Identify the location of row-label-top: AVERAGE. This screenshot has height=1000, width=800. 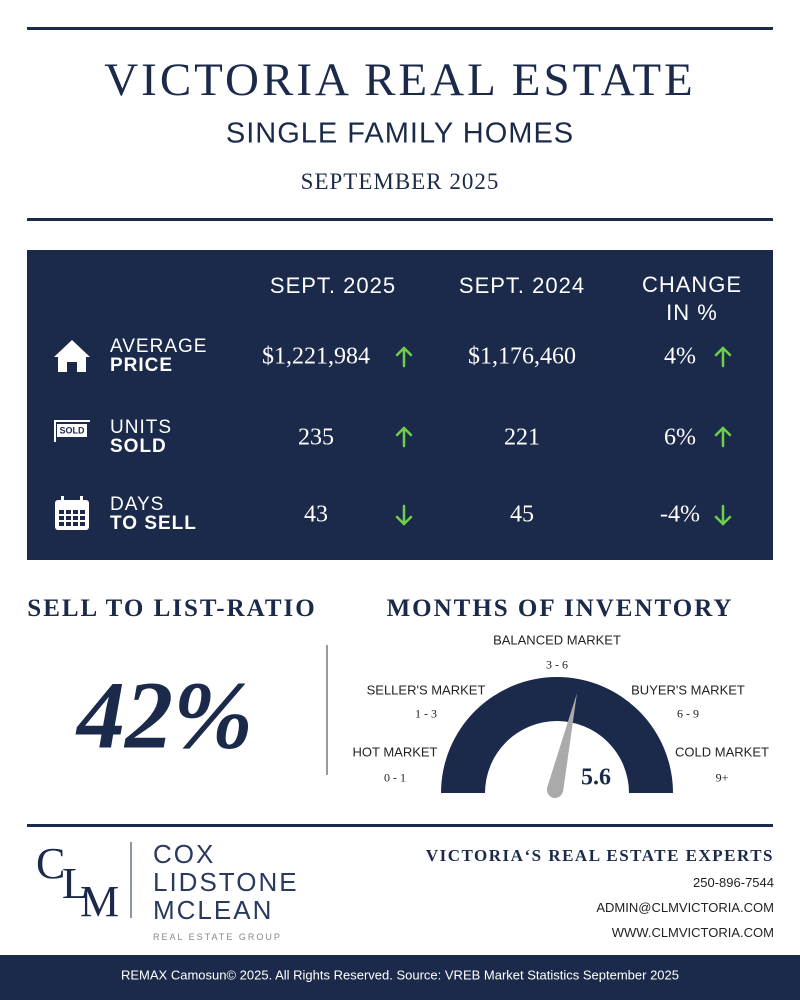
(159, 346).